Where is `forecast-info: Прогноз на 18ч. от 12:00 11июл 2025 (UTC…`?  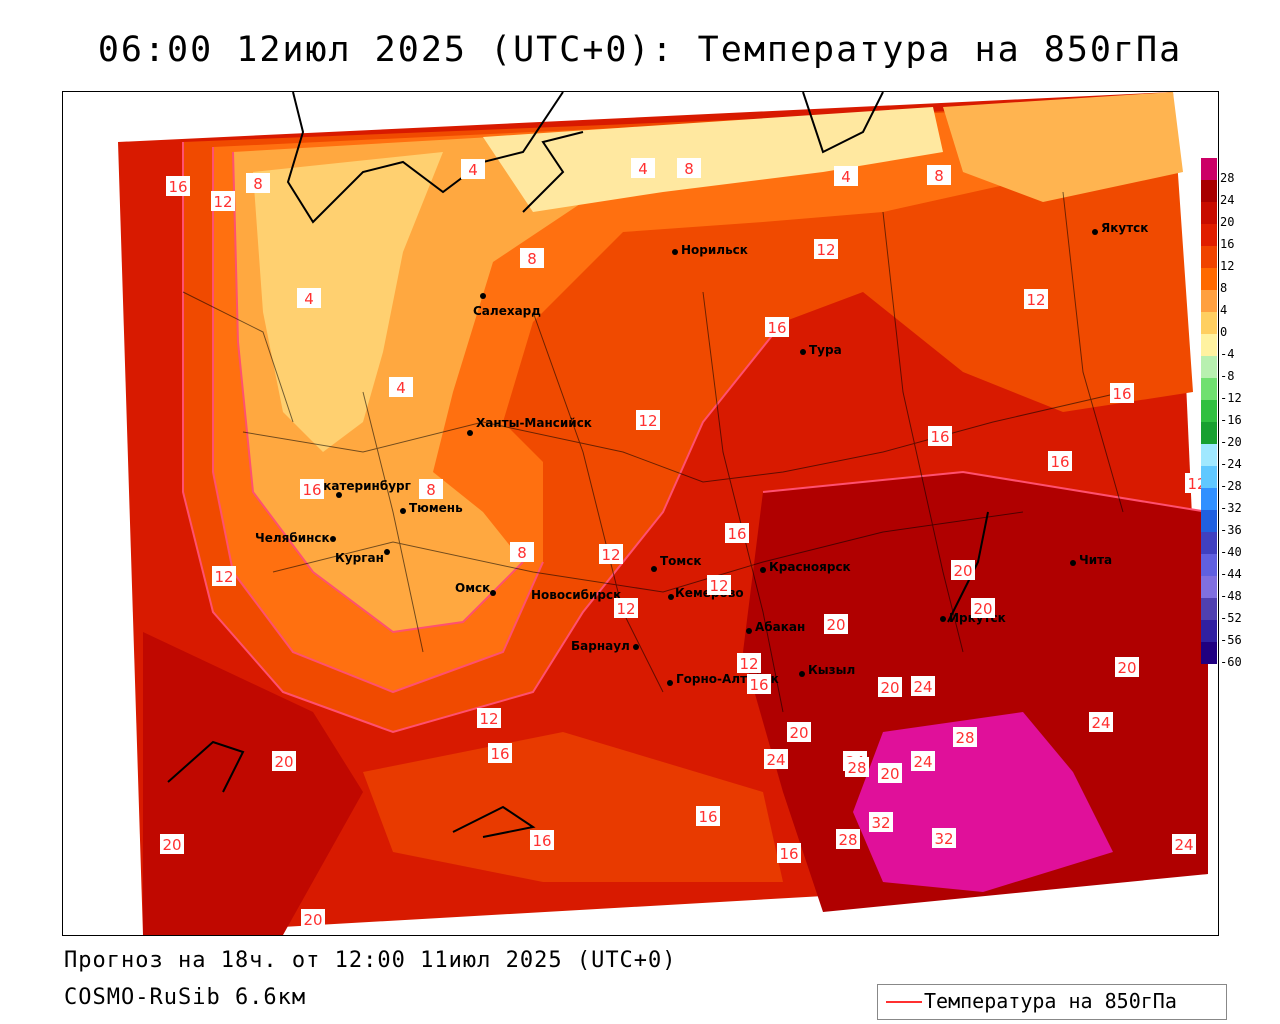
forecast-info: Прогноз на 18ч. от 12:00 11июл 2025 (UTC… is located at coordinates (370, 960).